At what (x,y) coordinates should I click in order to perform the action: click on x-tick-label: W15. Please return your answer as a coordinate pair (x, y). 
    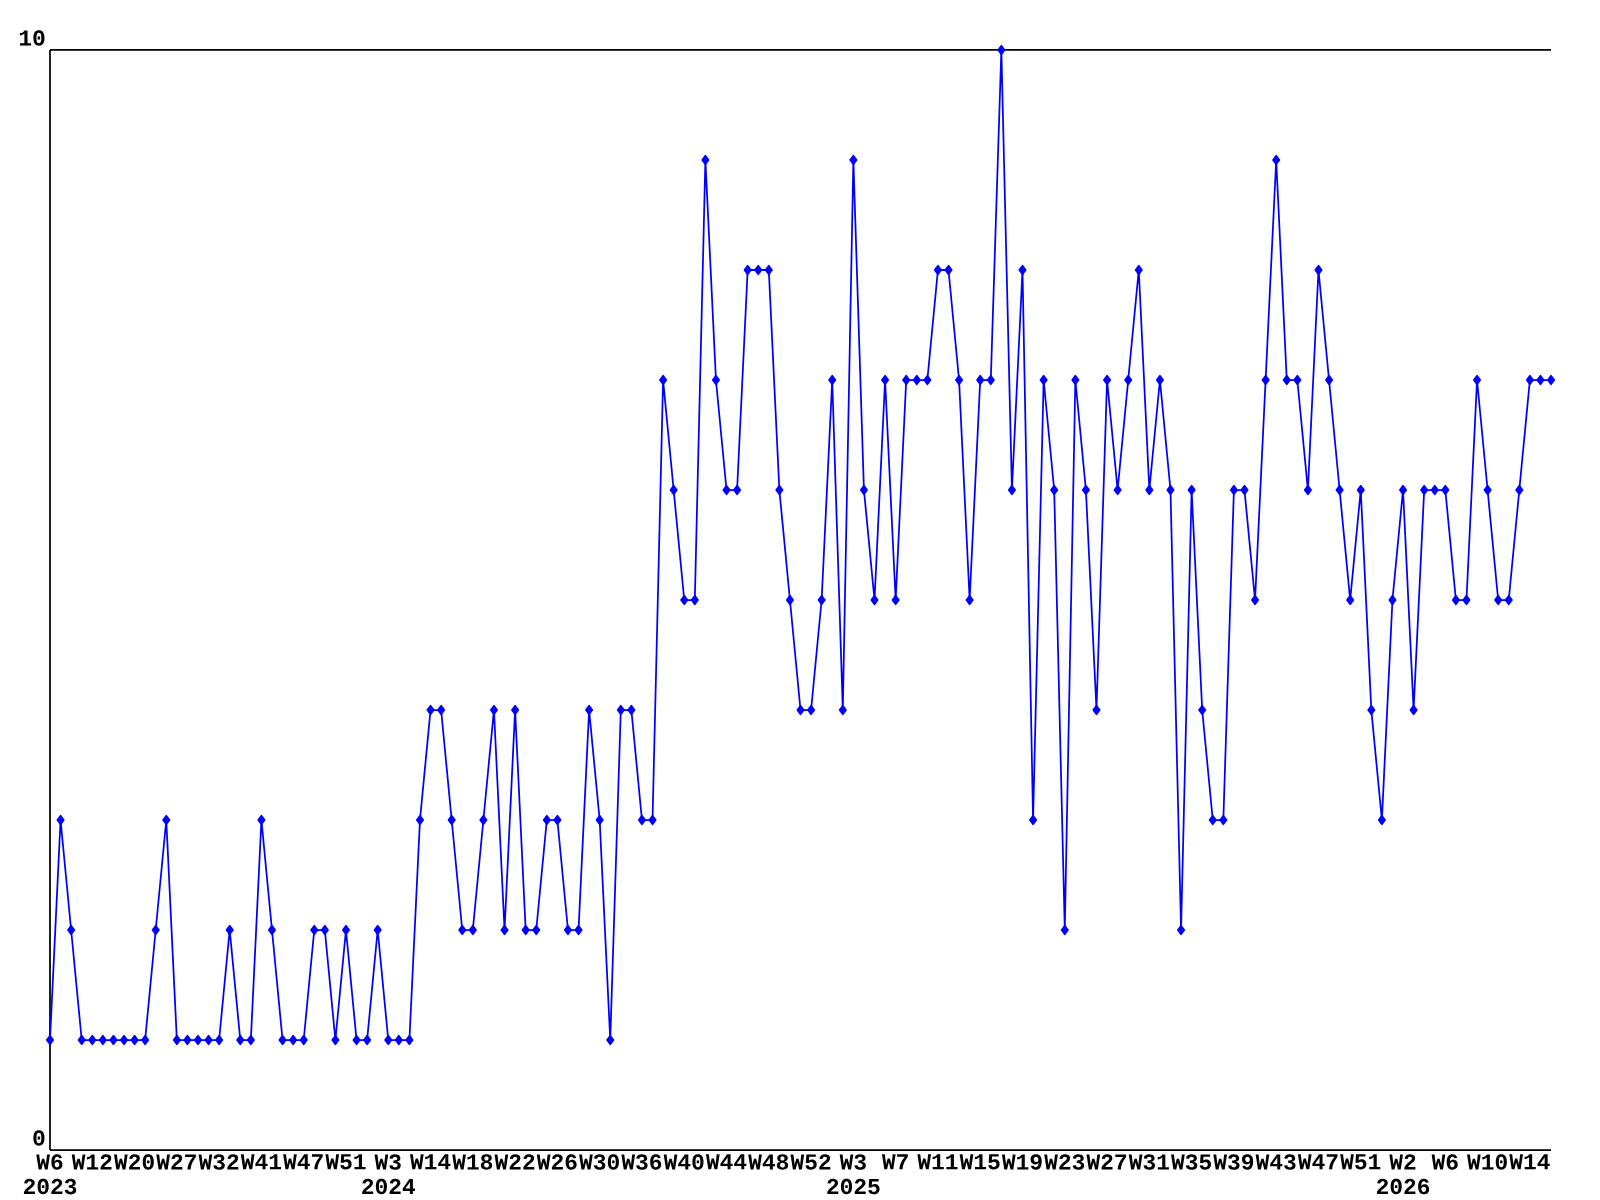
    Looking at the image, I should click on (979, 1162).